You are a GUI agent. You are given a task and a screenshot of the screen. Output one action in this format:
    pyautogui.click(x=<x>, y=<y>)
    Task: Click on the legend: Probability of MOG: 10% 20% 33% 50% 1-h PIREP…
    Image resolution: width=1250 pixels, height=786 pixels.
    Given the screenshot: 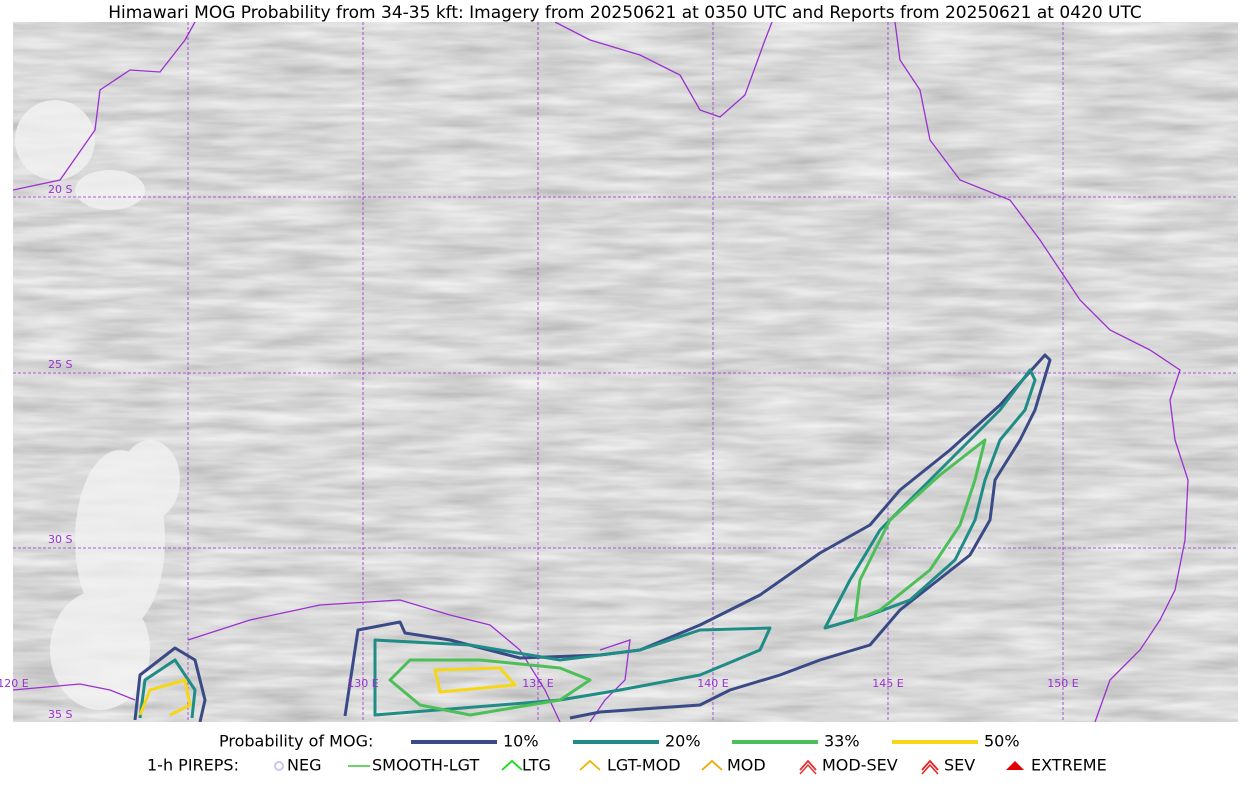 What is the action you would take?
    pyautogui.click(x=627, y=753)
    